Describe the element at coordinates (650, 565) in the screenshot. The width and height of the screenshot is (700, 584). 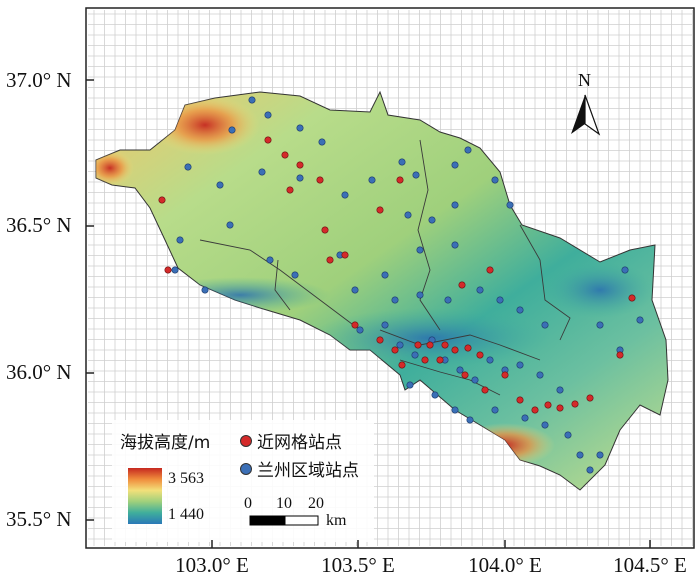
I see `lon-label-104-5: 104.5° E` at that location.